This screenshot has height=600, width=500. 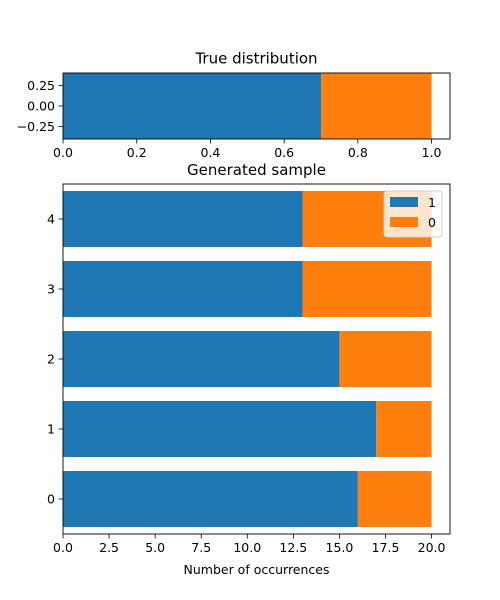 I want to click on y-tick-label: 3, so click(x=51, y=289).